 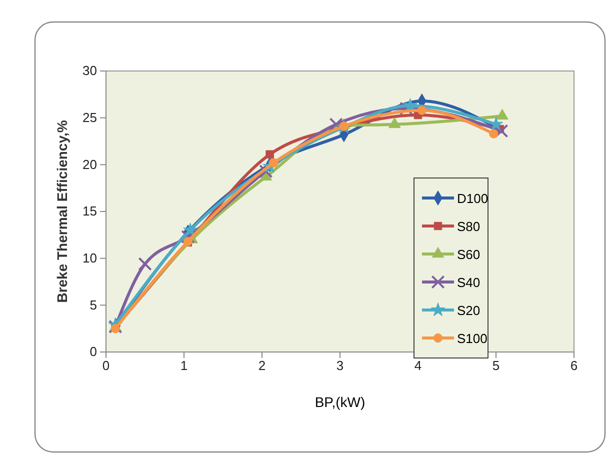 What do you see at coordinates (62, 211) in the screenshot?
I see `y-axis-title: Breke Thermal Efficiency,%` at bounding box center [62, 211].